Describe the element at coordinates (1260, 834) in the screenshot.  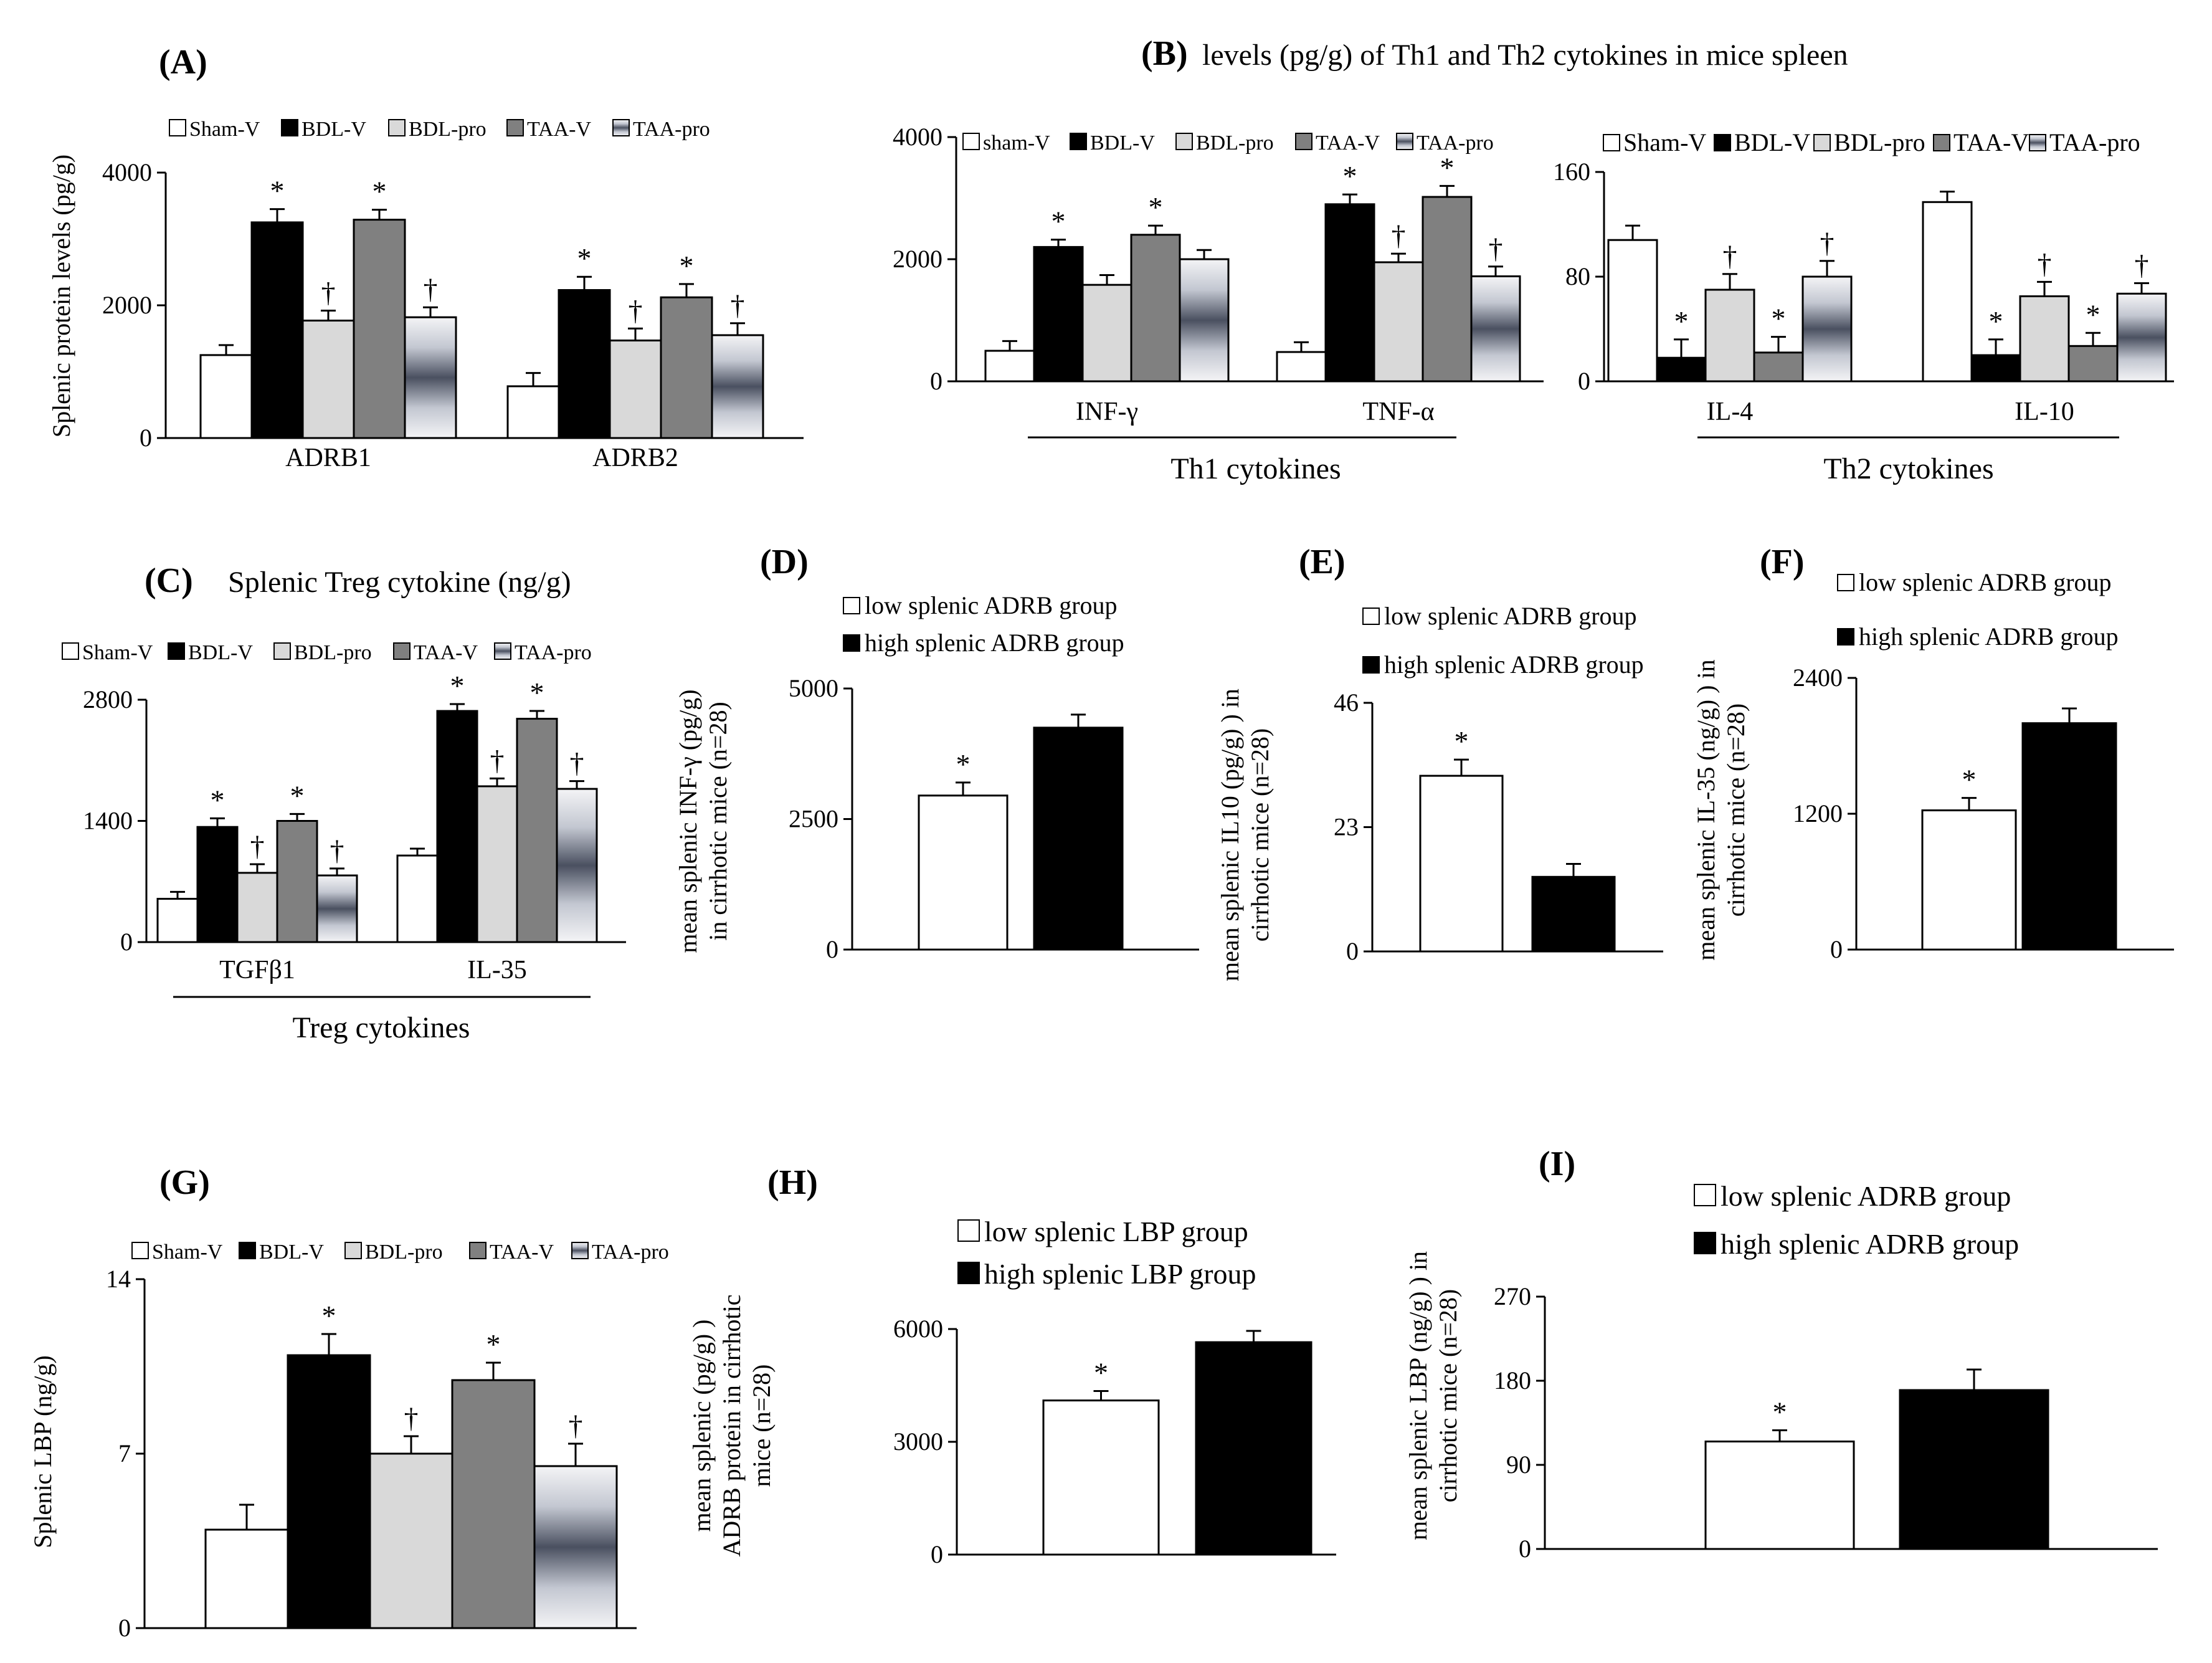
I see `y-axis-label: cirrhotic mice (n=28)` at that location.